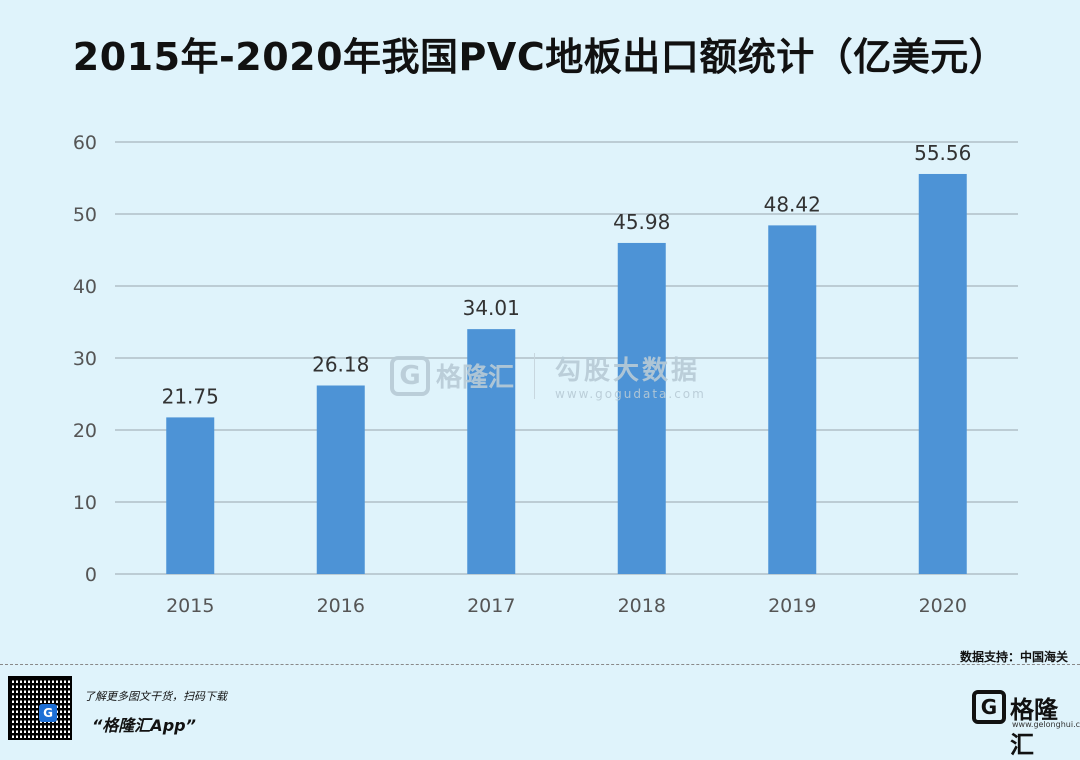 The image size is (1080, 760). What do you see at coordinates (628, 371) in the screenshot?
I see `watermark-cn: 勾股大数据` at bounding box center [628, 371].